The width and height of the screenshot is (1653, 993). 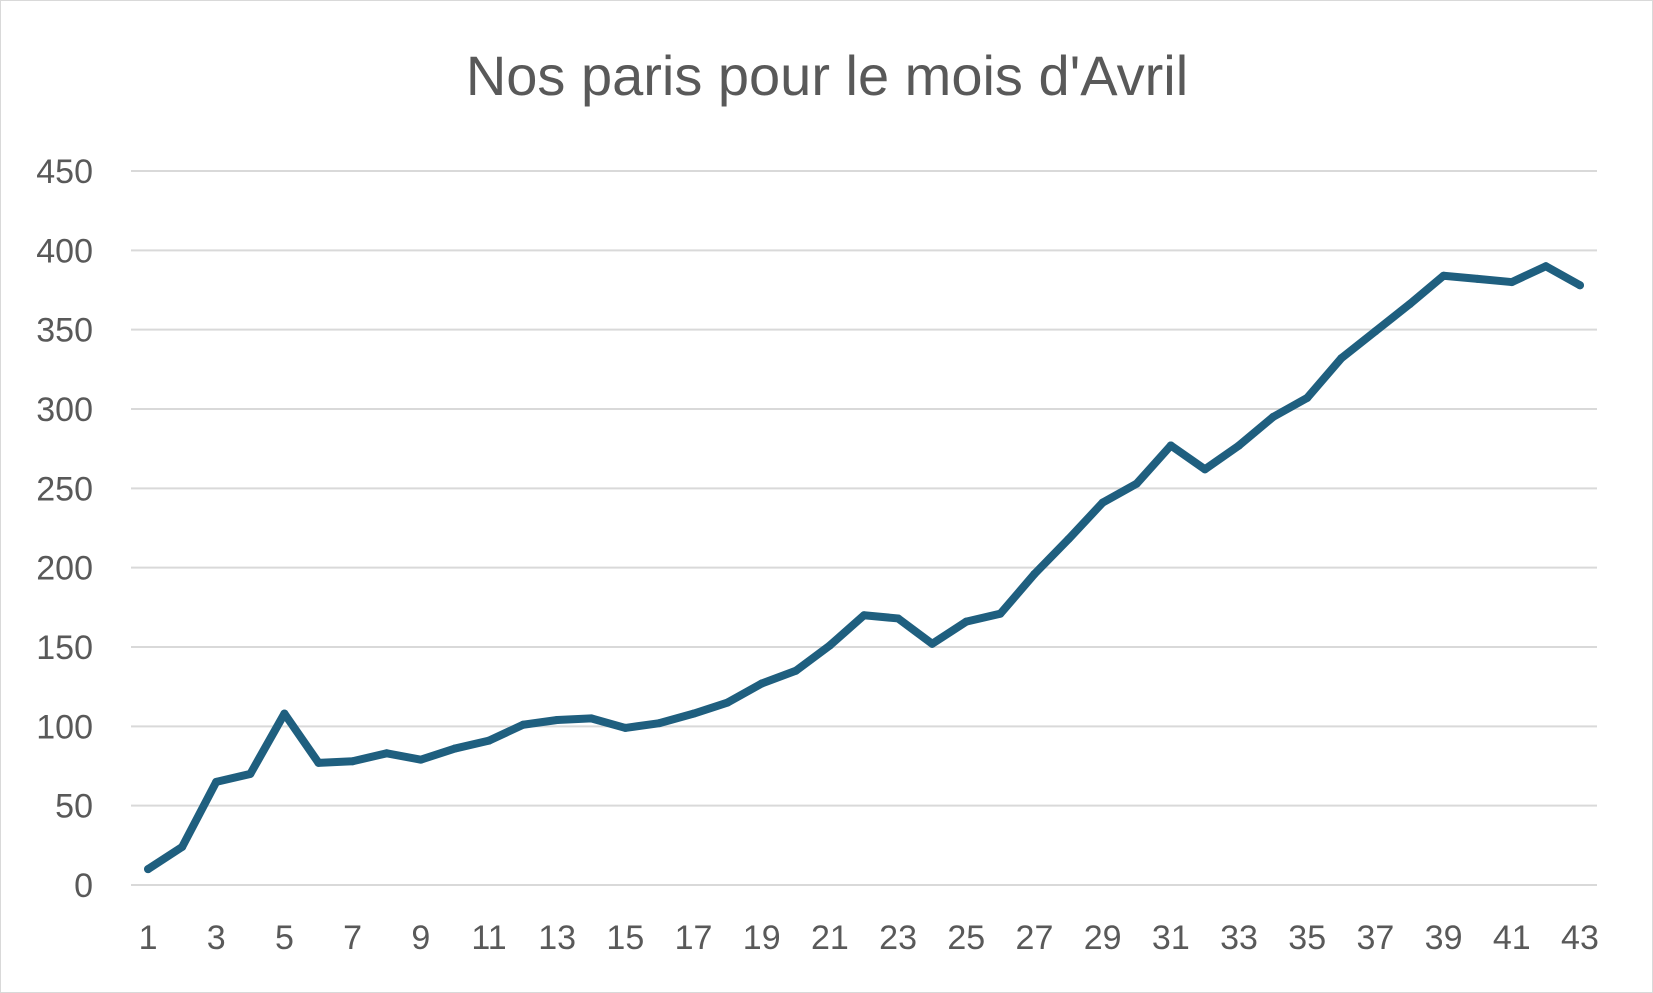 I want to click on chart-title: Nos paris pour le mois d'Avril, so click(x=827, y=75).